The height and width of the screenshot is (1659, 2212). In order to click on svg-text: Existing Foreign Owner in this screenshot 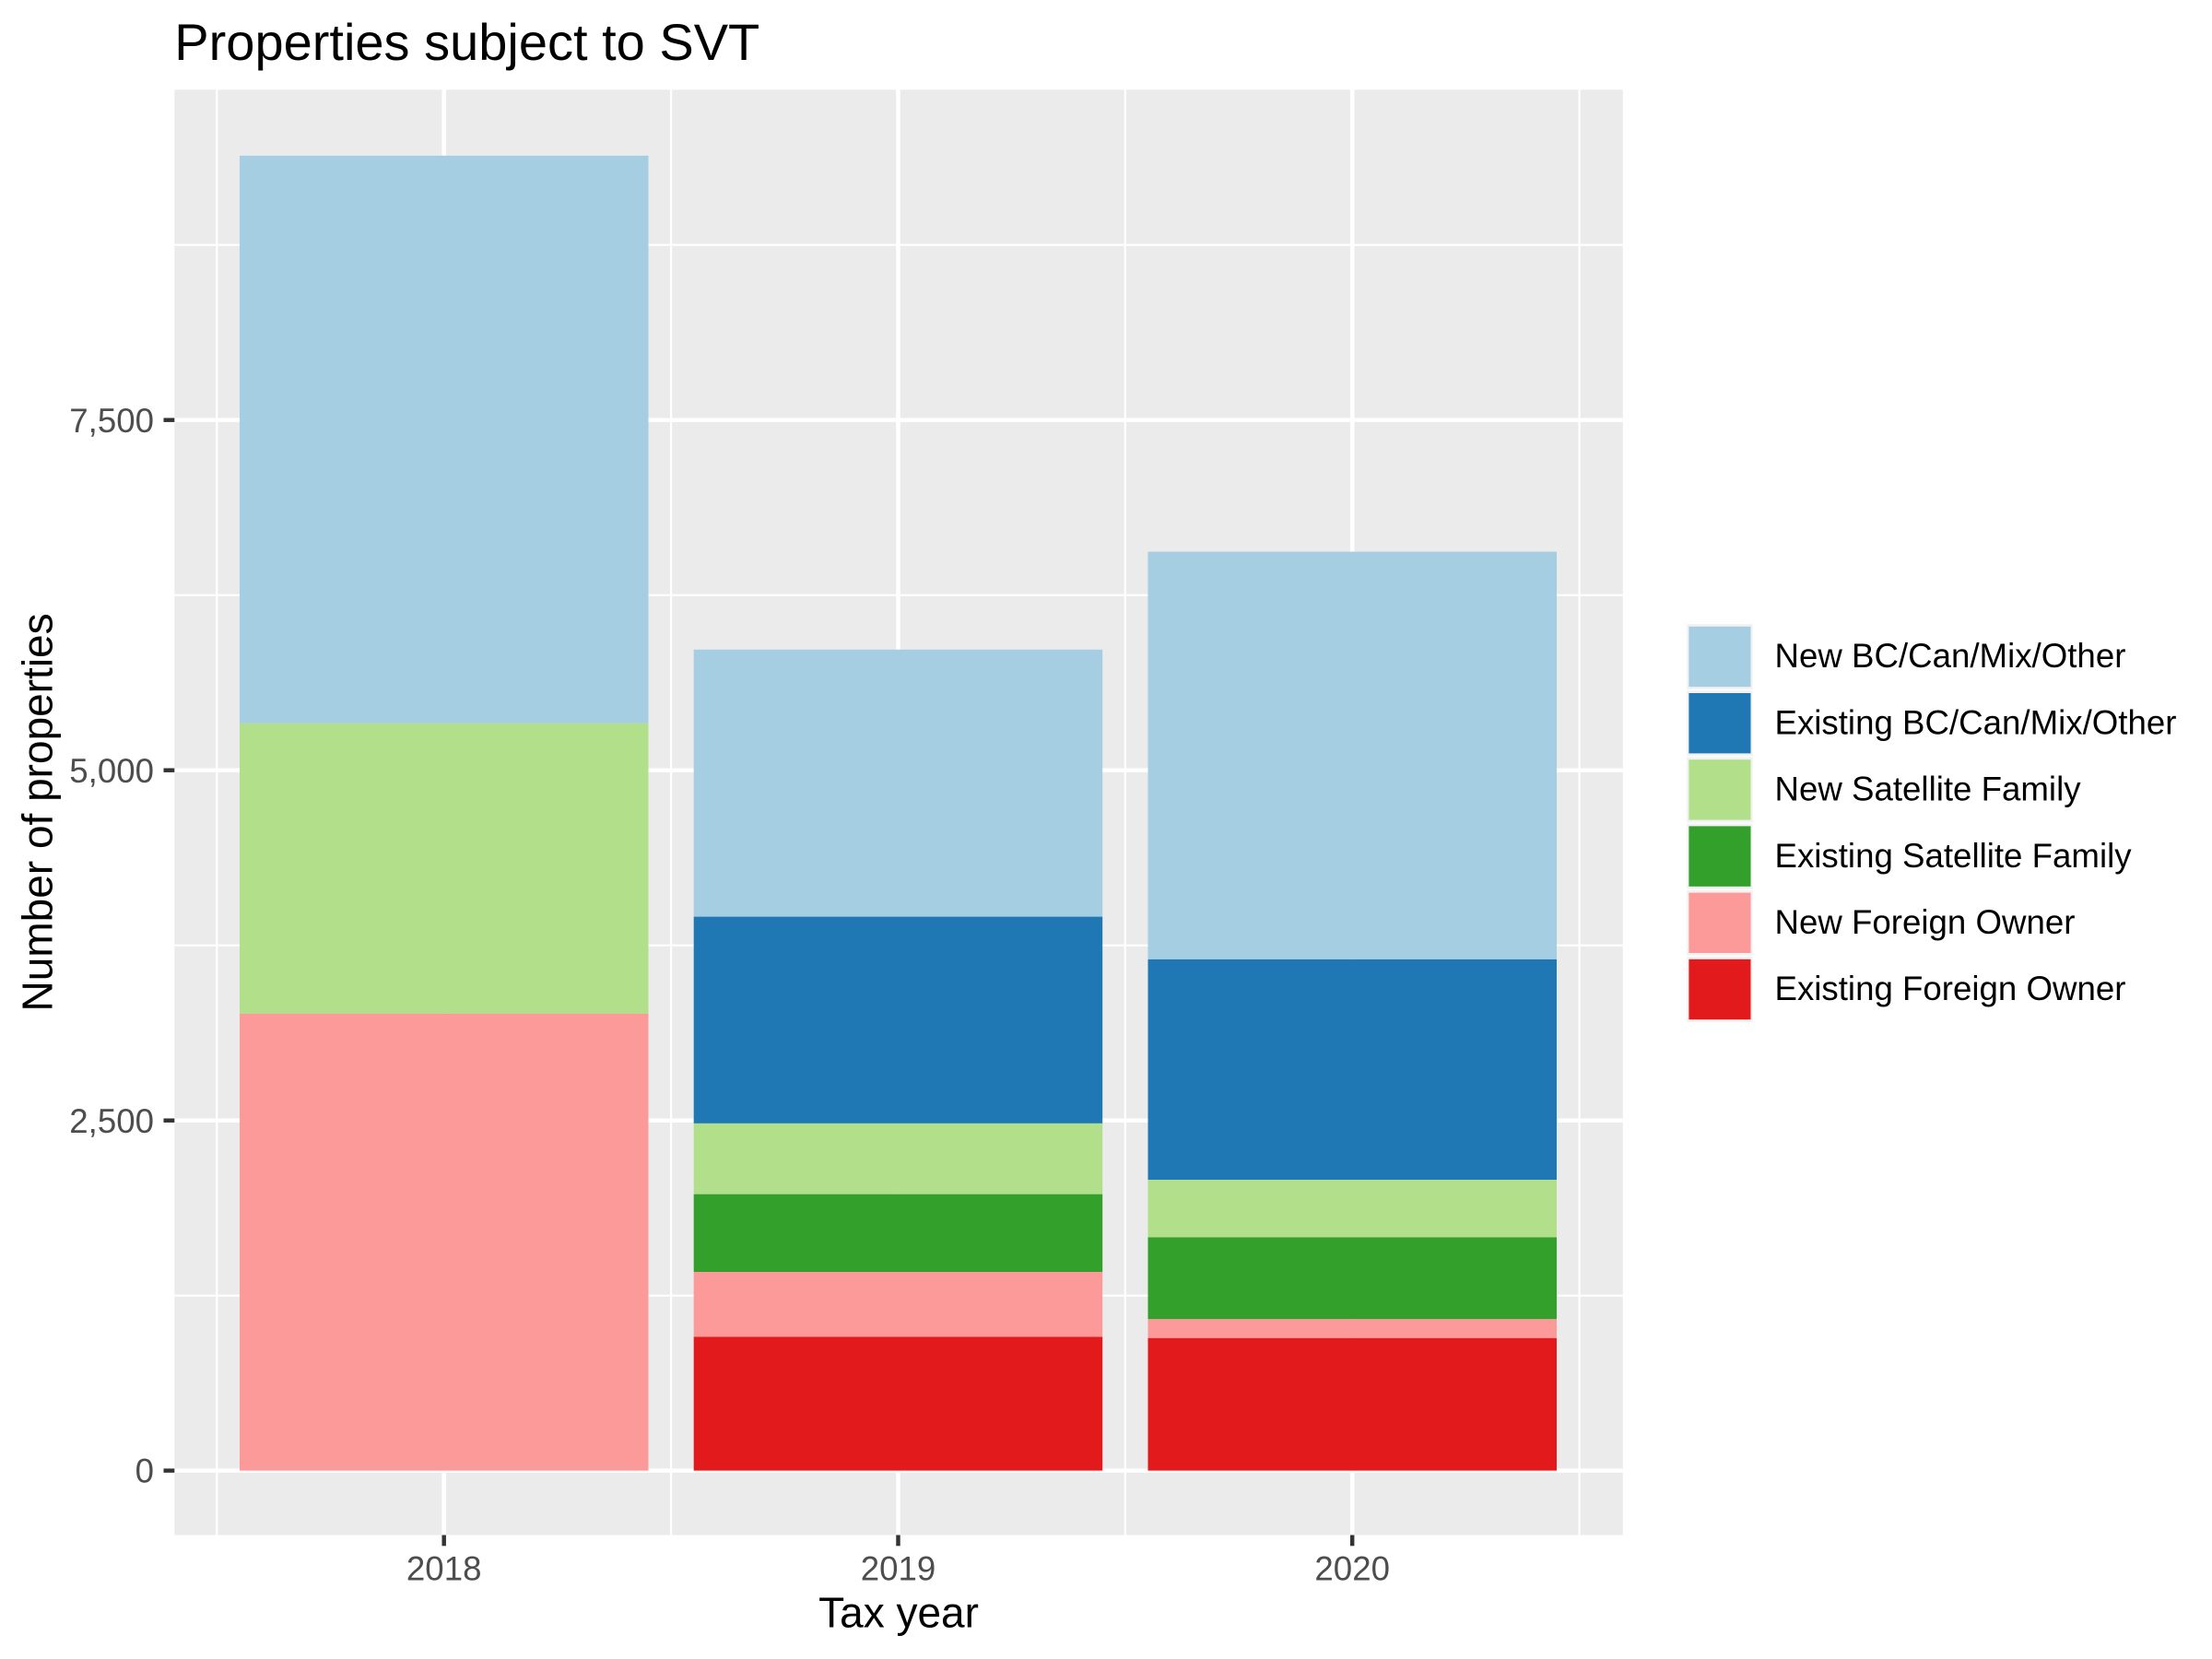, I will do `click(1950, 988)`.